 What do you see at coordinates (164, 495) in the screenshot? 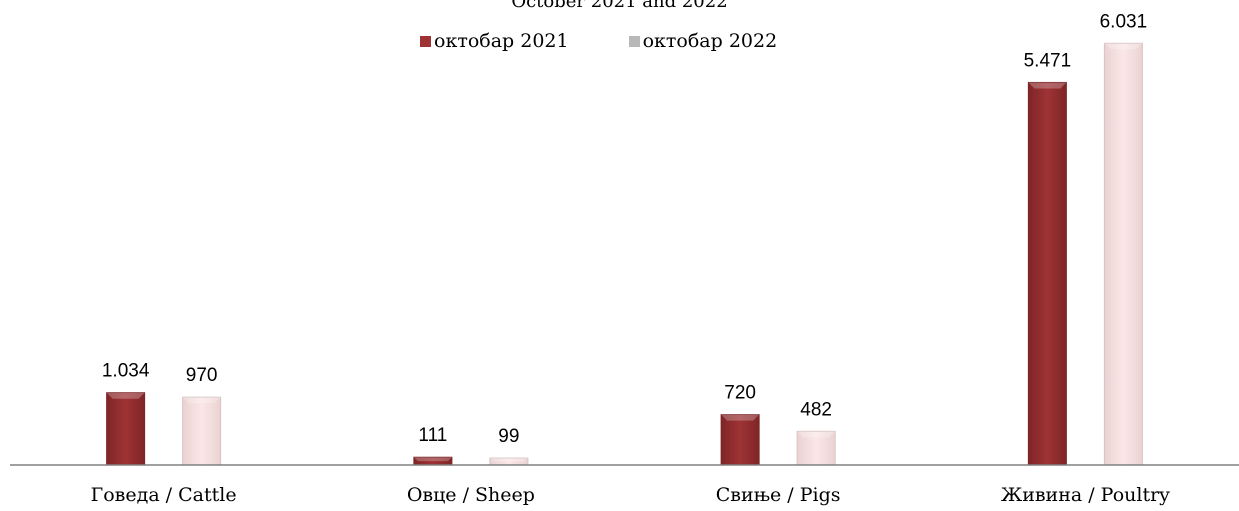
I see `category-label-0: Говеда / Cattle` at bounding box center [164, 495].